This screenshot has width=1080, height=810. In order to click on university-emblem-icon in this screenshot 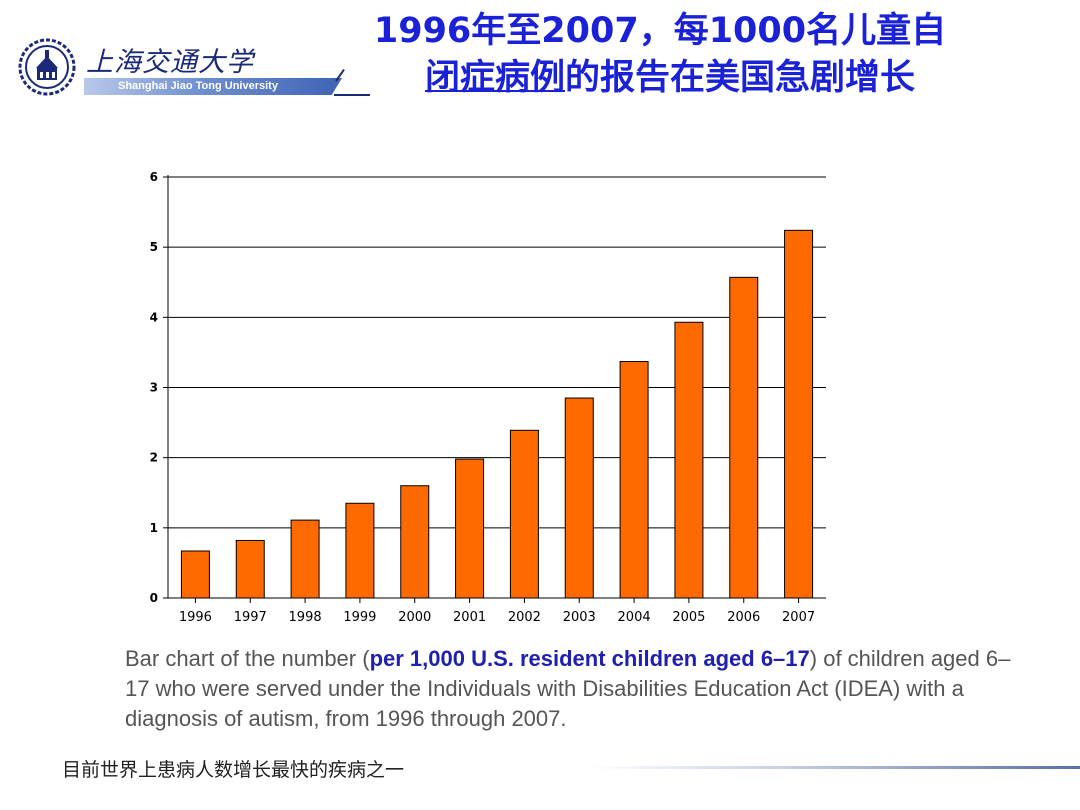, I will do `click(47, 67)`.